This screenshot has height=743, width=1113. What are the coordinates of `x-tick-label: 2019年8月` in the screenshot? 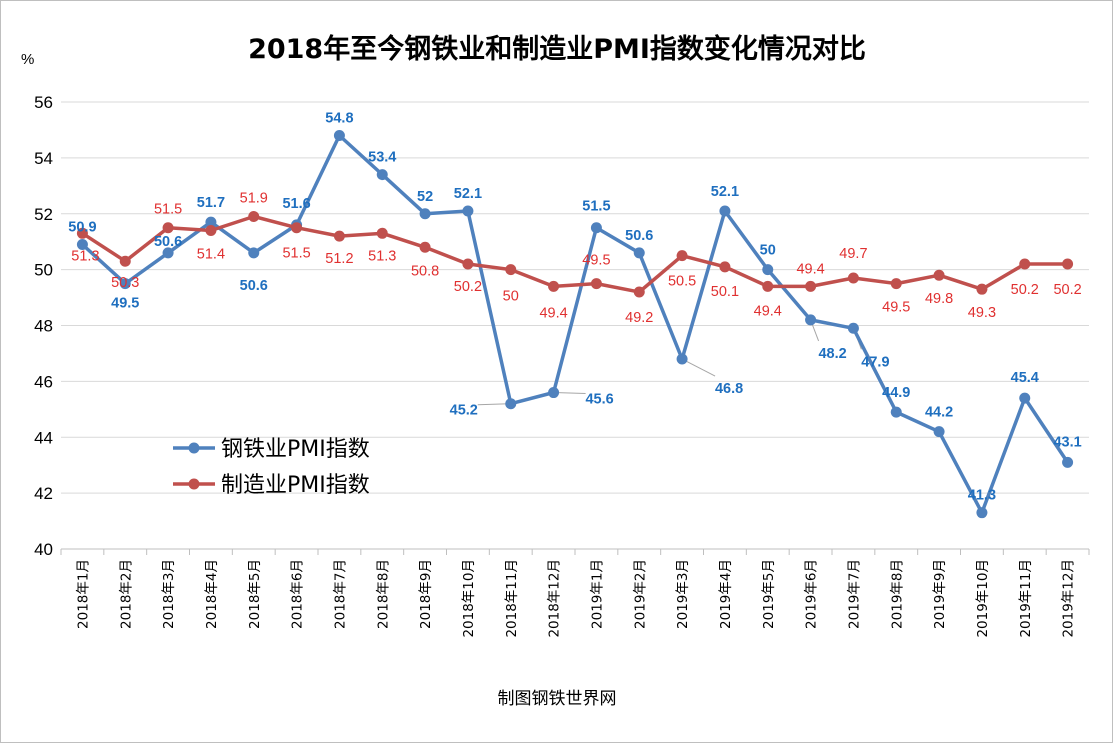 It's located at (897, 594).